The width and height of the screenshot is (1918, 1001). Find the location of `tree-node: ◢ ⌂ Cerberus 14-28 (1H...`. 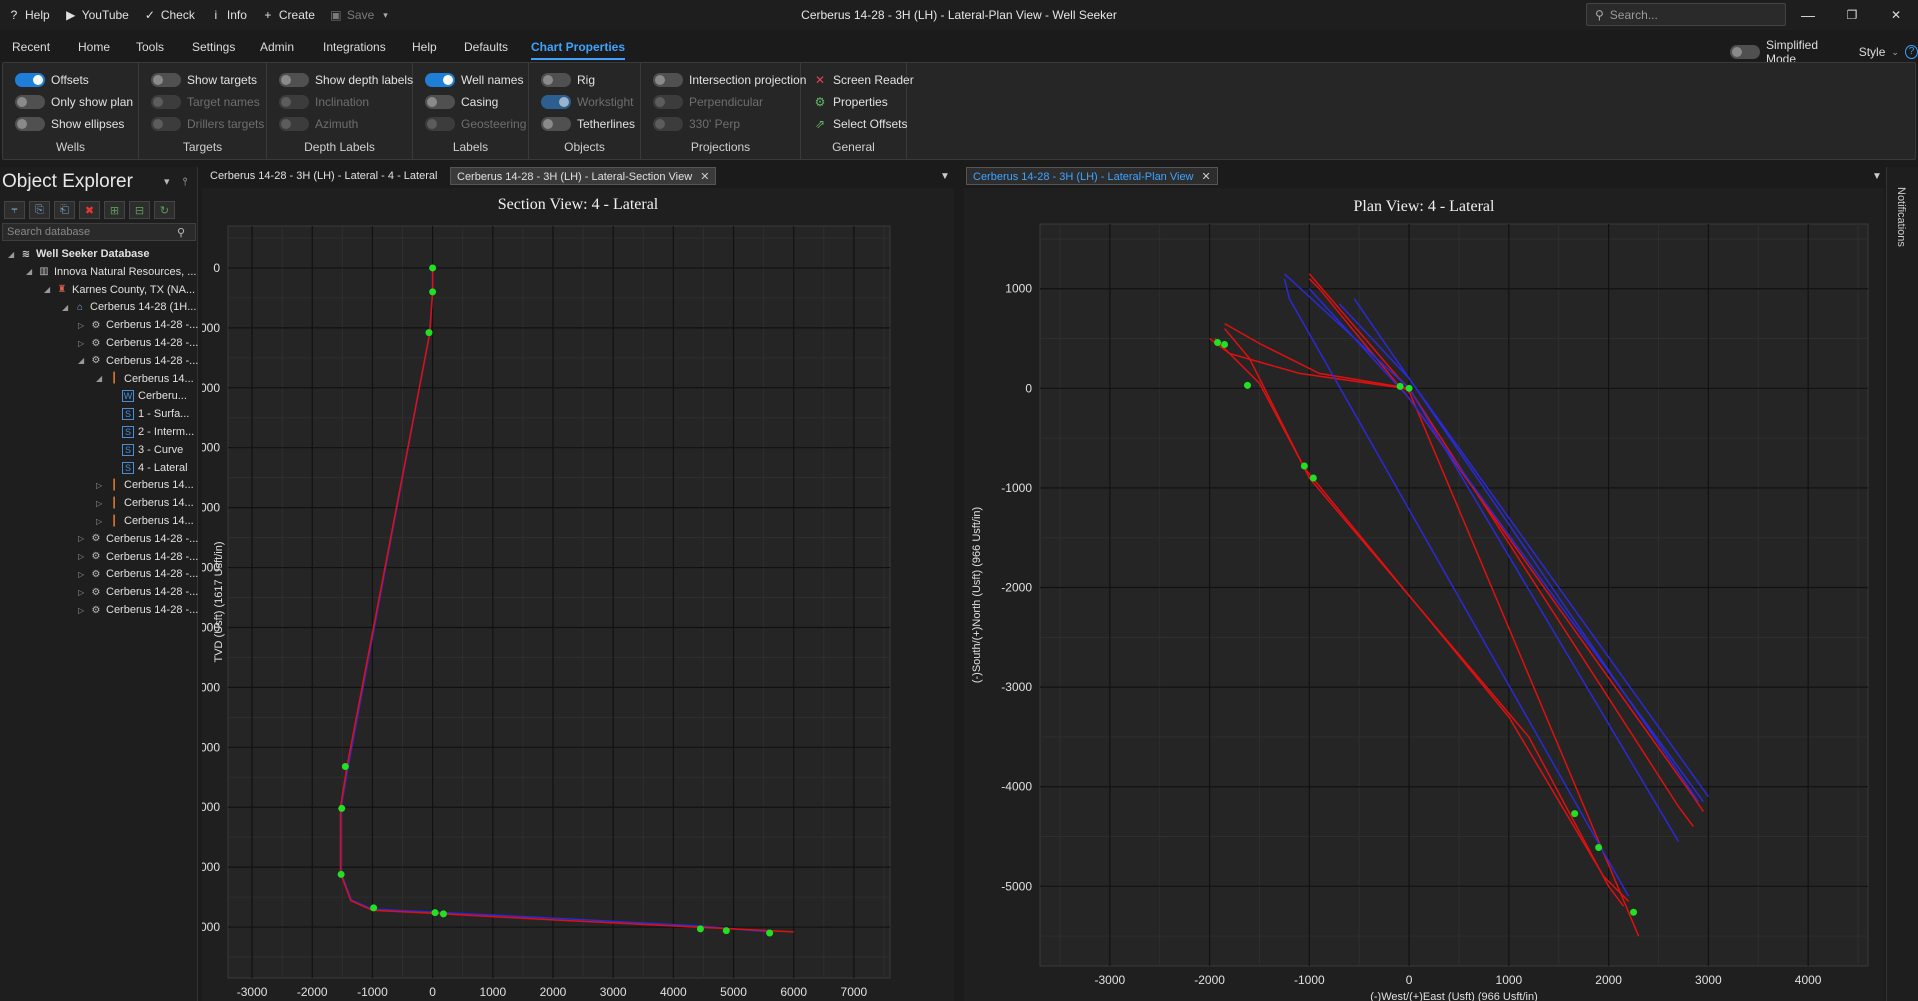

tree-node: ◢ ⌂ Cerberus 14-28 (1H... is located at coordinates (129, 307).